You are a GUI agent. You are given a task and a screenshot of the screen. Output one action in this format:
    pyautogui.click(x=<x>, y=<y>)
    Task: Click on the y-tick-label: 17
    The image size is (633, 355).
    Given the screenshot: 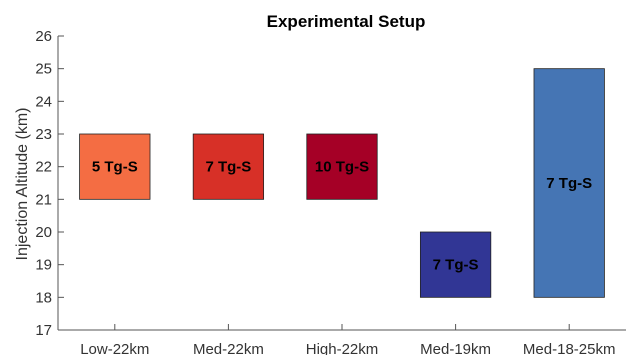 What is the action you would take?
    pyautogui.click(x=43, y=330)
    